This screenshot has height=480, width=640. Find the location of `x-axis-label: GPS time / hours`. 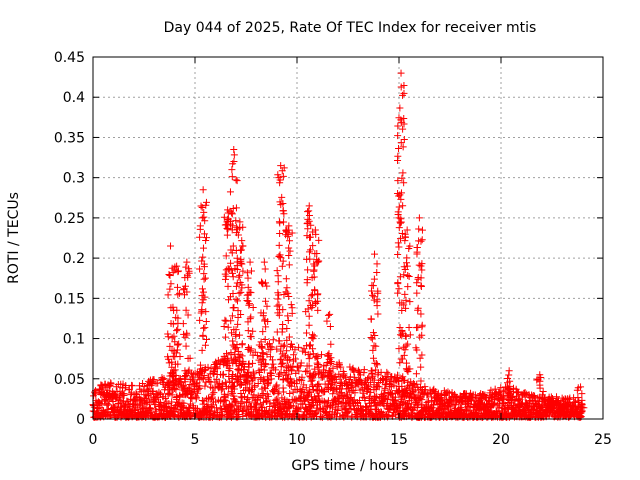

x-axis-label: GPS time / hours is located at coordinates (349, 466).